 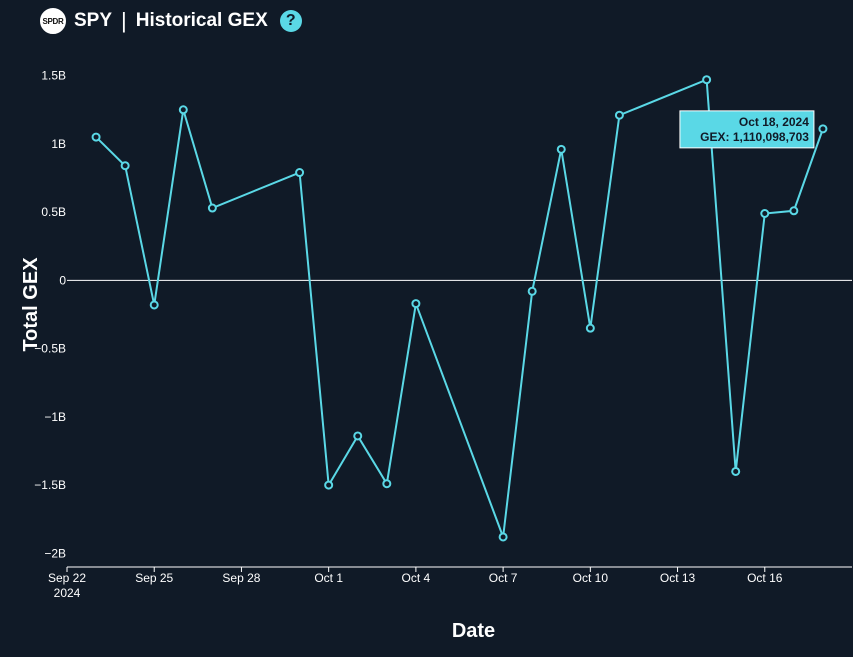 What do you see at coordinates (328, 578) in the screenshot?
I see `x-tick-label: Oct 1` at bounding box center [328, 578].